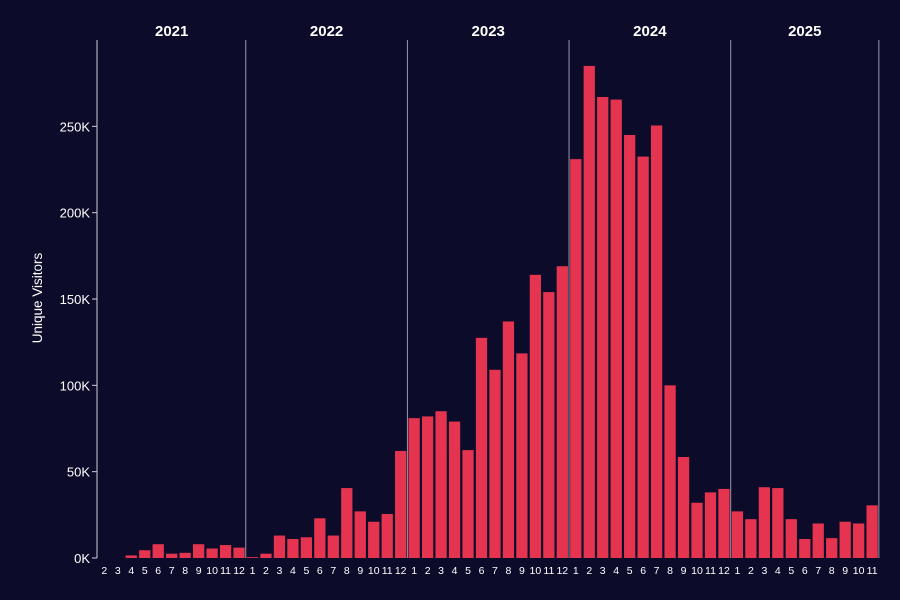  I want to click on y-axis-title: Unique Visitors, so click(37, 297).